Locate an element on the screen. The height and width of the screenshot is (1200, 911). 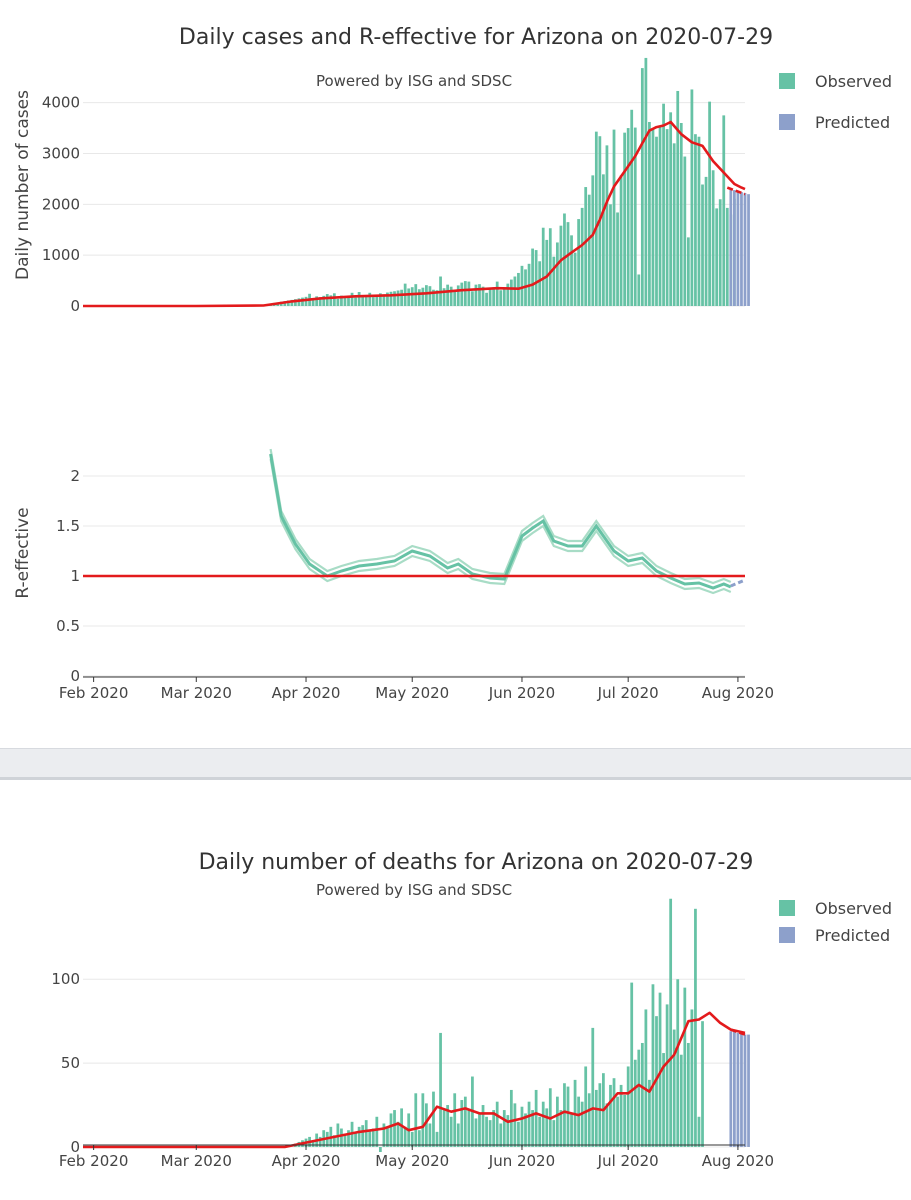
deaths-y-ticks: 0 50 100 is located at coordinates (65, 1063).